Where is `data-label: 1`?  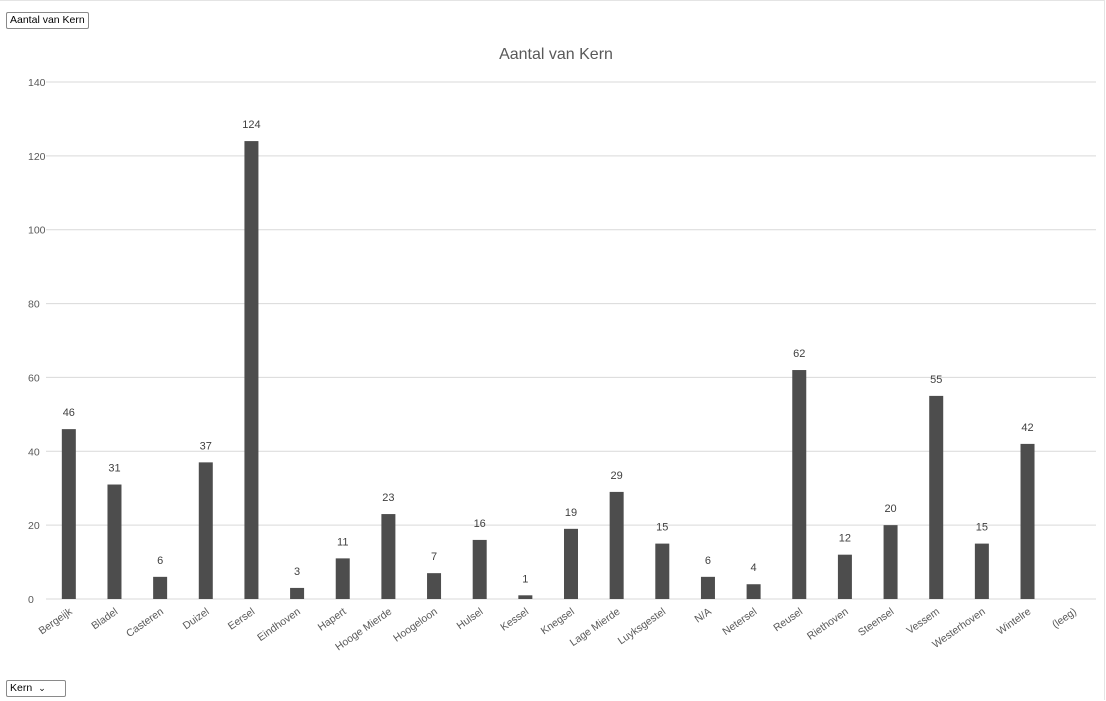 data-label: 1 is located at coordinates (525, 579).